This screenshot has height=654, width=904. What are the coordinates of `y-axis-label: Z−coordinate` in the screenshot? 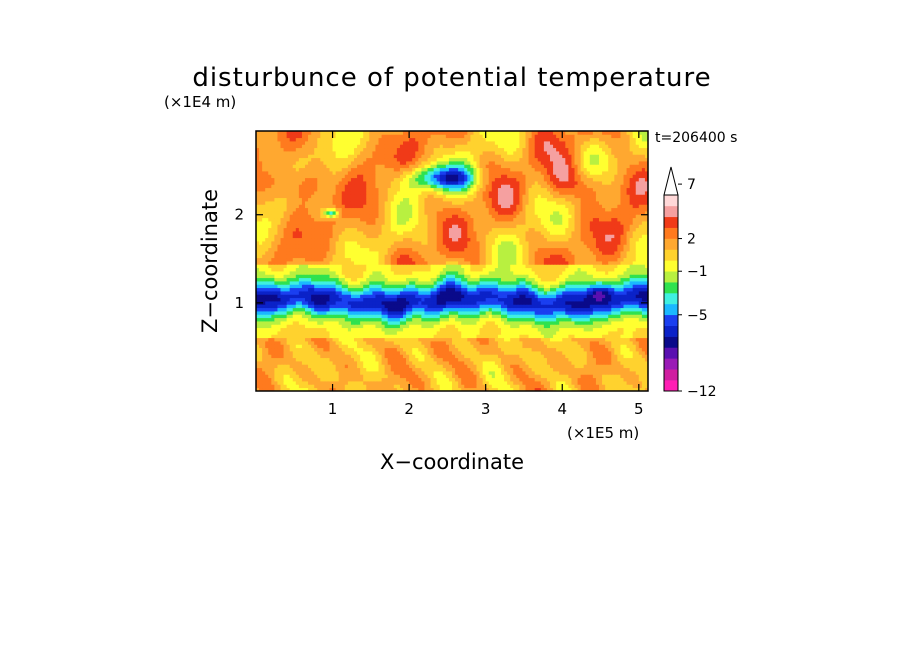 It's located at (210, 261).